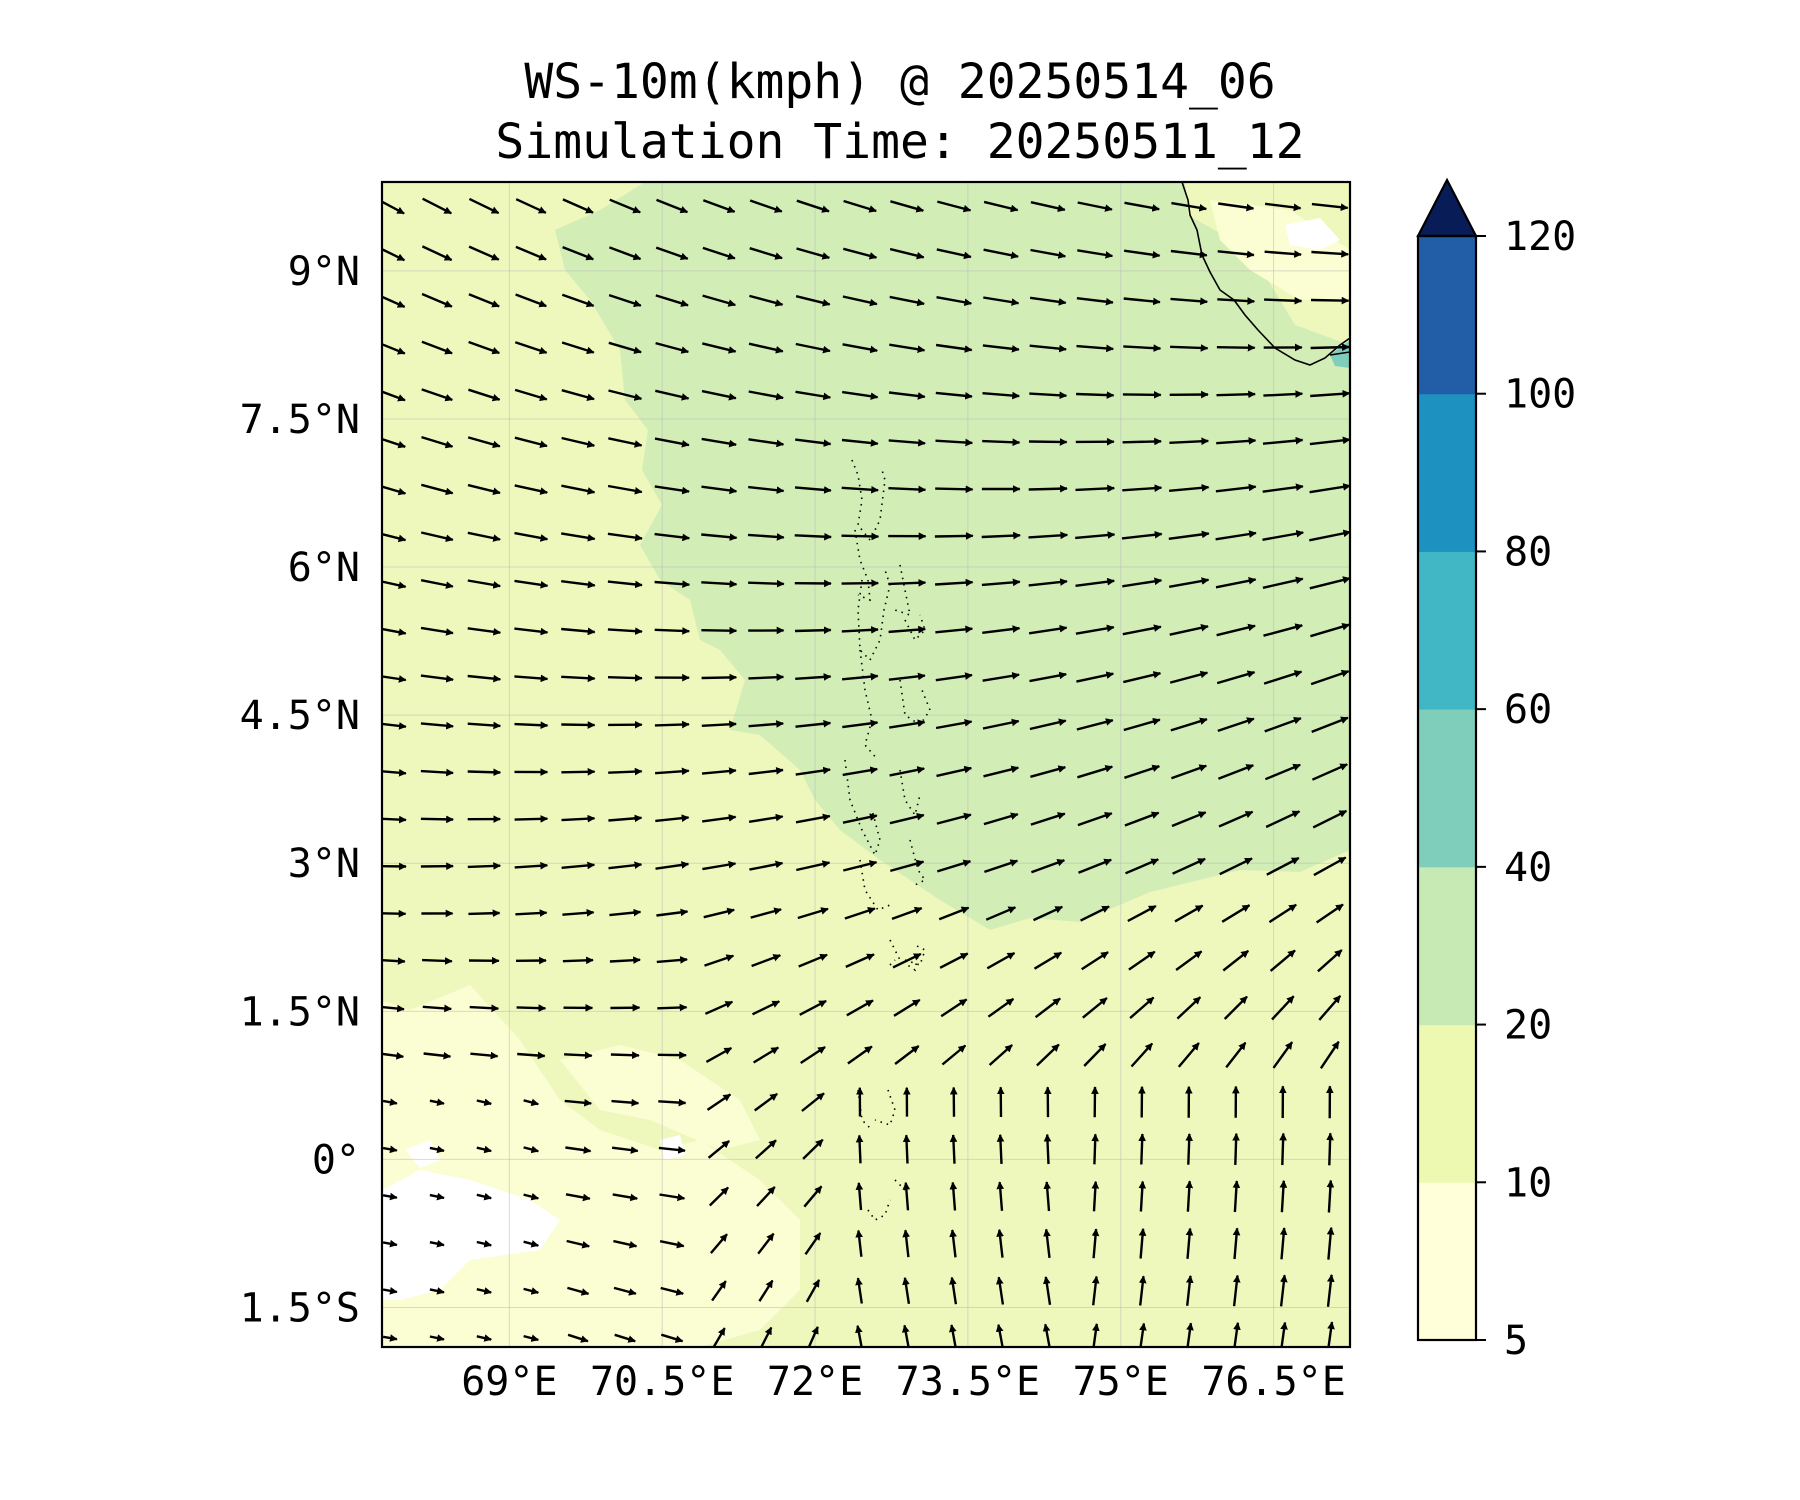 The width and height of the screenshot is (1800, 1500). What do you see at coordinates (1447, 1261) in the screenshot?
I see `colorbar-segment` at bounding box center [1447, 1261].